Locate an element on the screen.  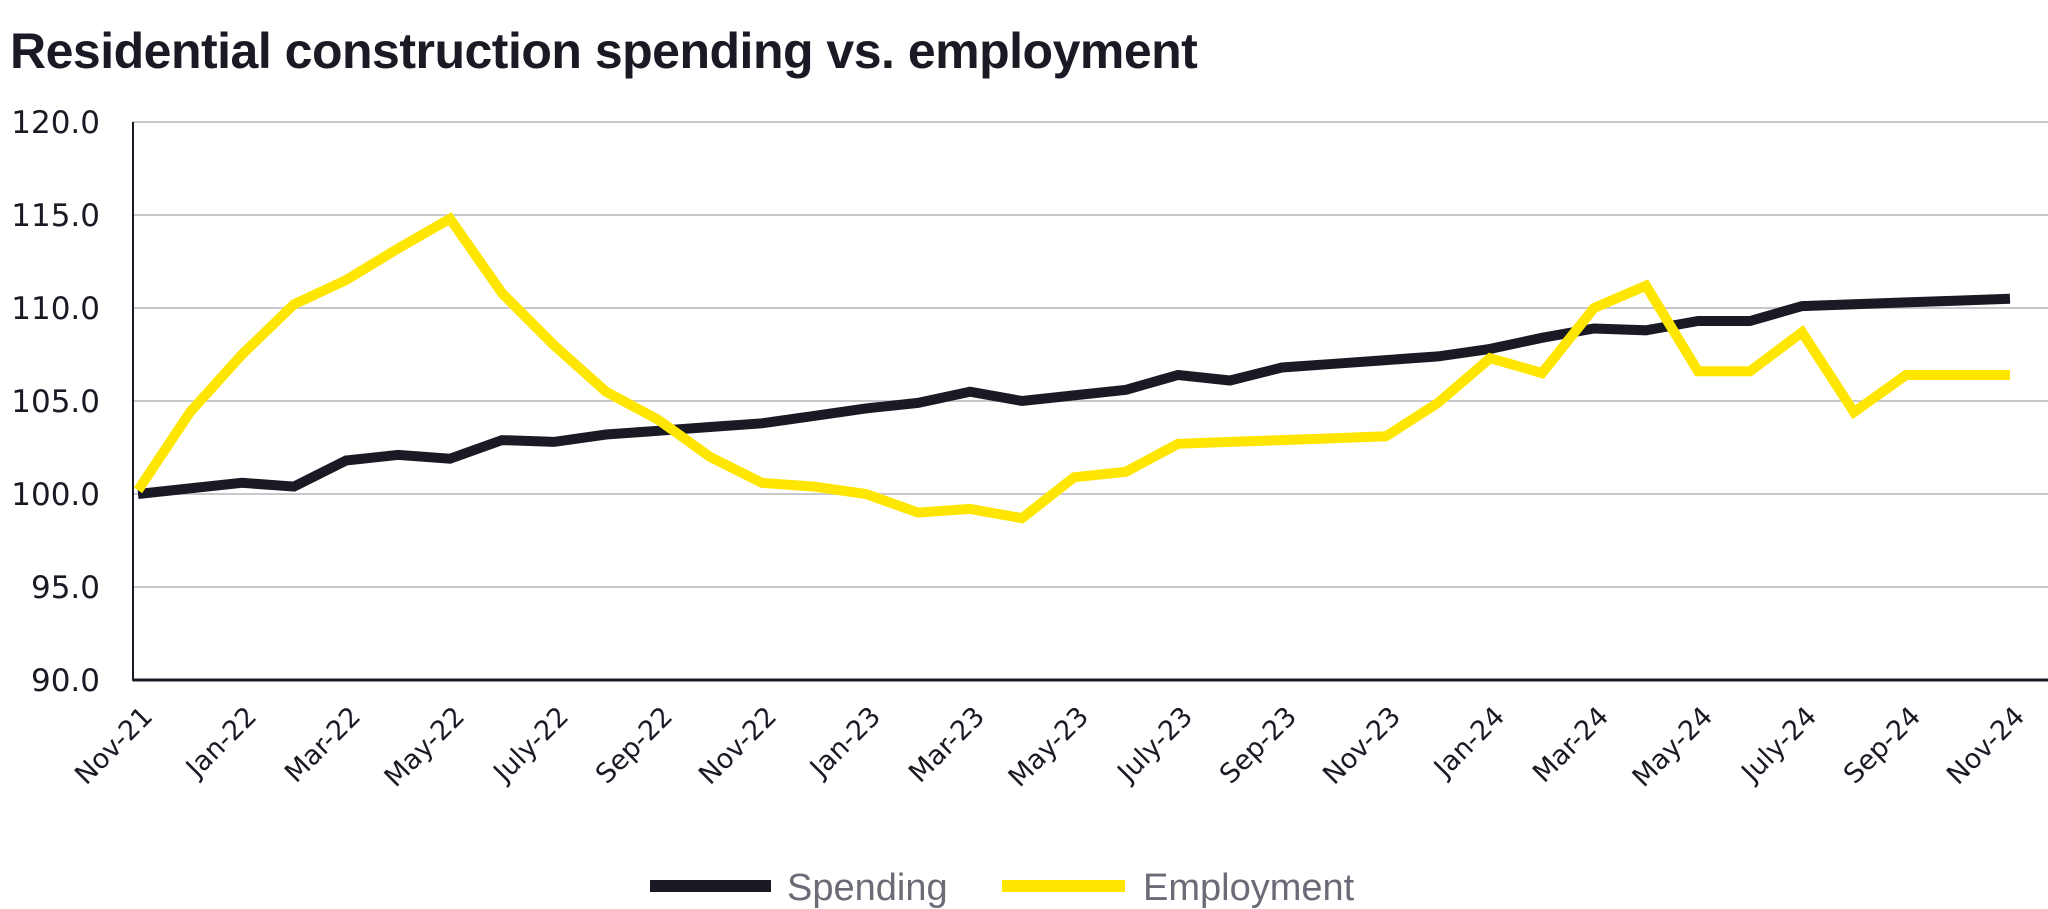
x-tick-label: Jan-23 is located at coordinates (845, 743).